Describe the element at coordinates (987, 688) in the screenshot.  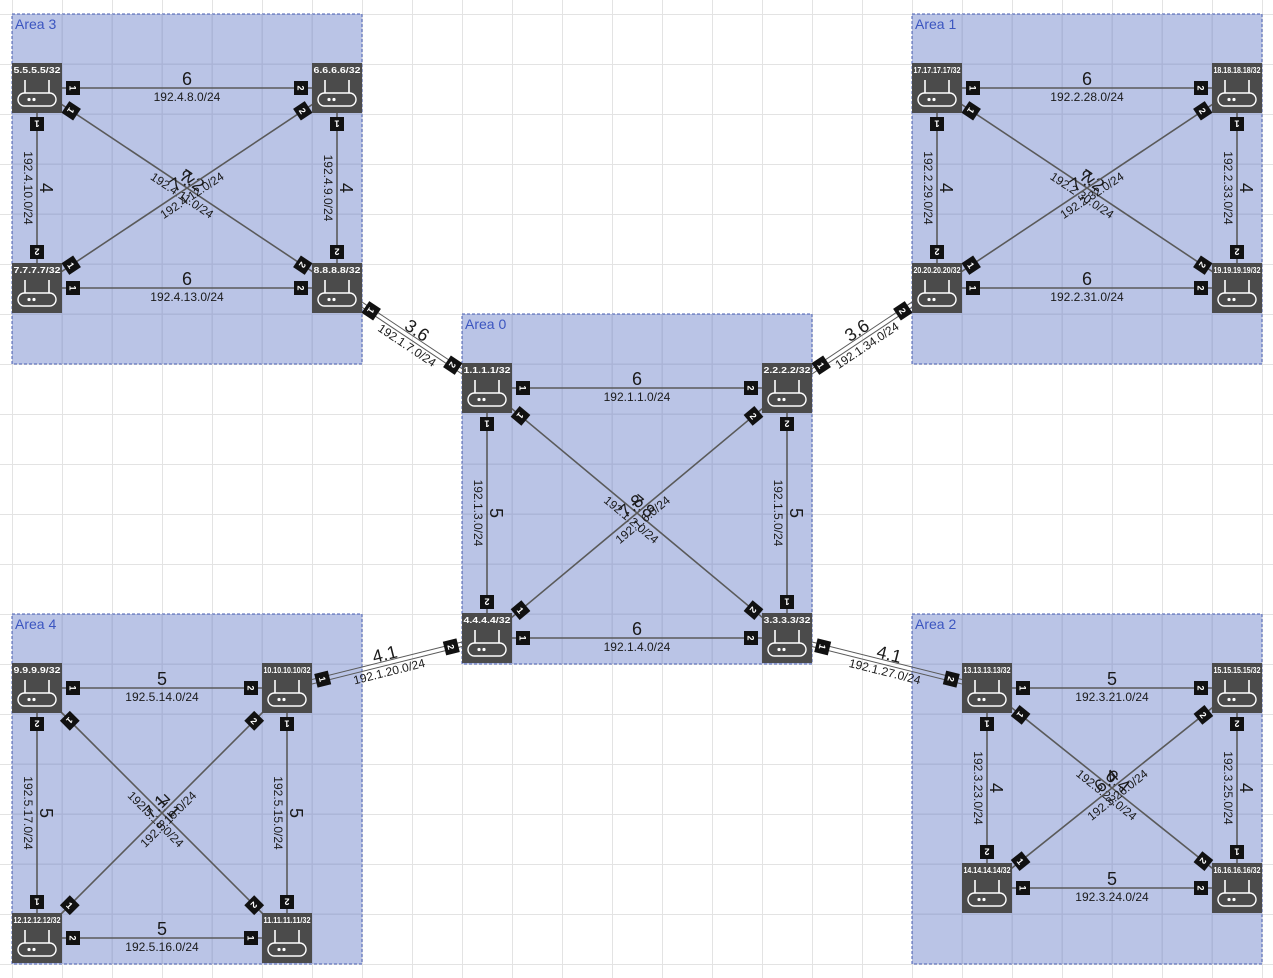
I see `router-13-13-13-13: 13.13.13.13/32` at that location.